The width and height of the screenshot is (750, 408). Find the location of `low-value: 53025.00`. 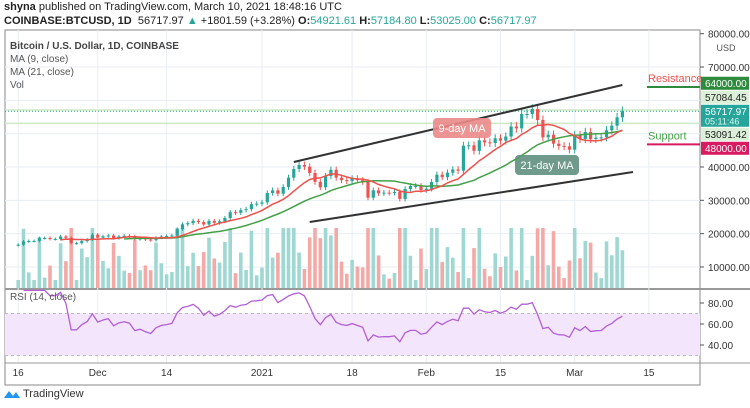

low-value: 53025.00 is located at coordinates (453, 21).